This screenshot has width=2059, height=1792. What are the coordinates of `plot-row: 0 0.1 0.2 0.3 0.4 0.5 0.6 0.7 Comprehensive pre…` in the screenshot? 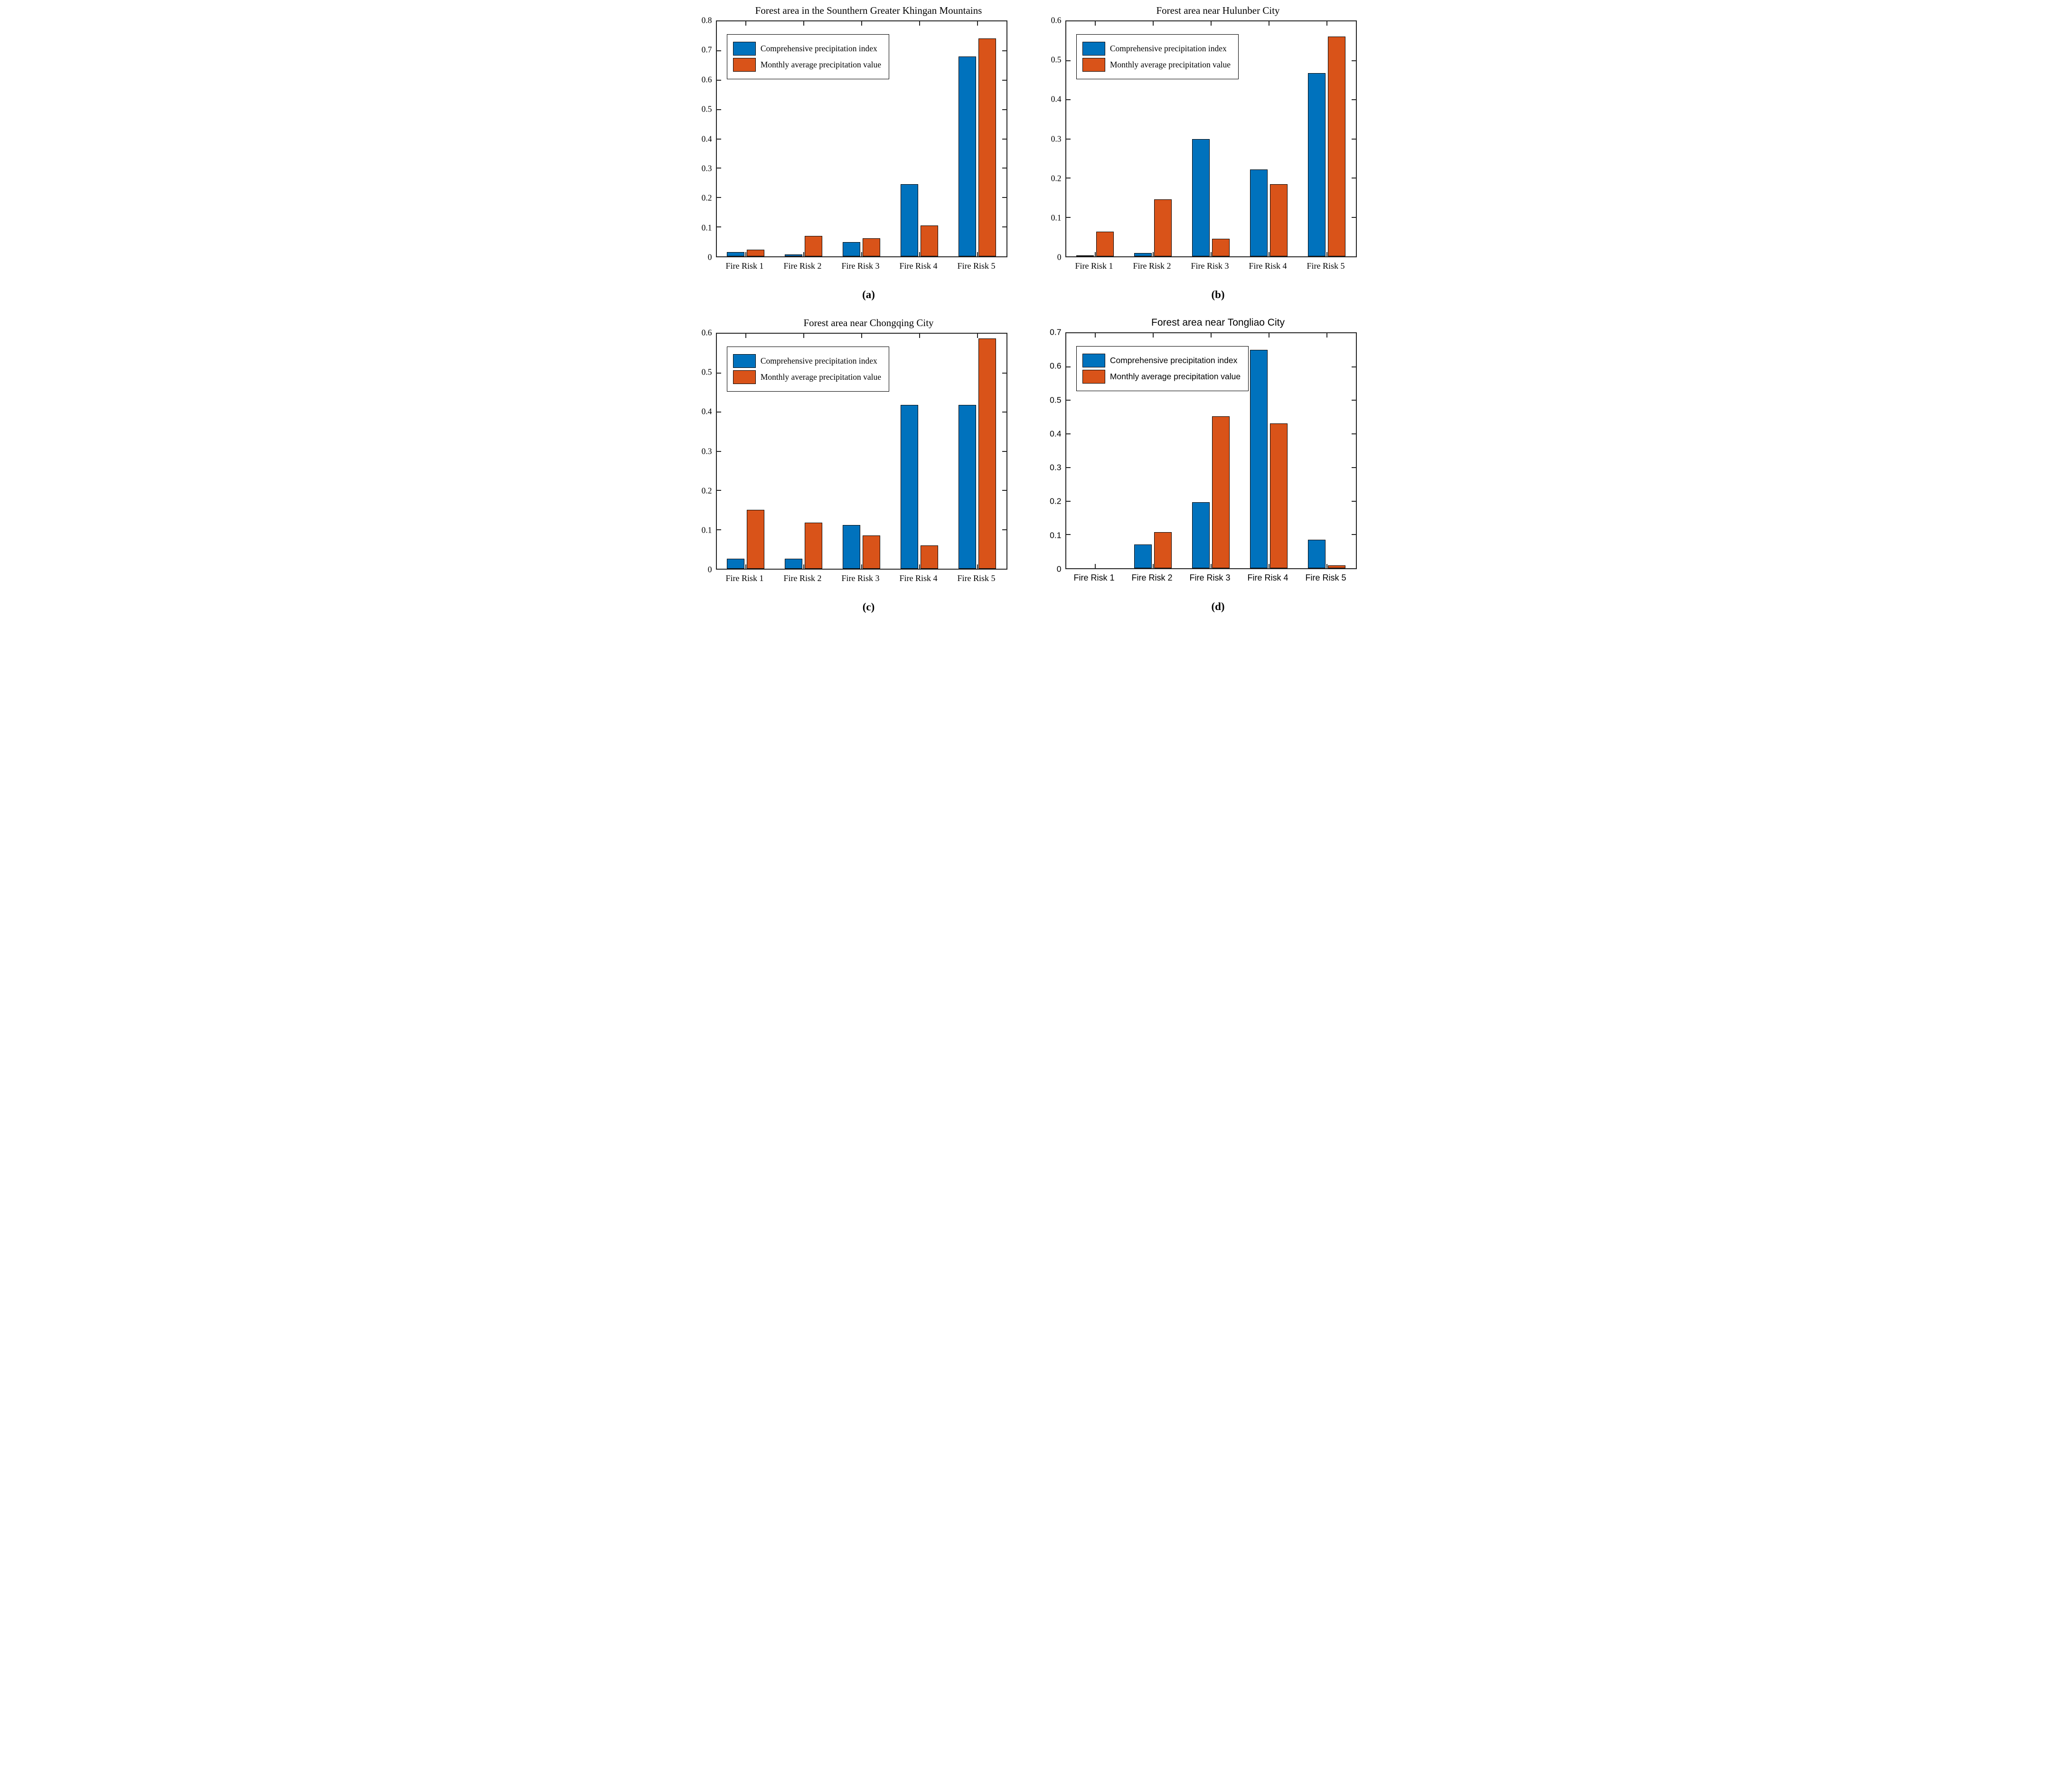 It's located at (1203, 451).